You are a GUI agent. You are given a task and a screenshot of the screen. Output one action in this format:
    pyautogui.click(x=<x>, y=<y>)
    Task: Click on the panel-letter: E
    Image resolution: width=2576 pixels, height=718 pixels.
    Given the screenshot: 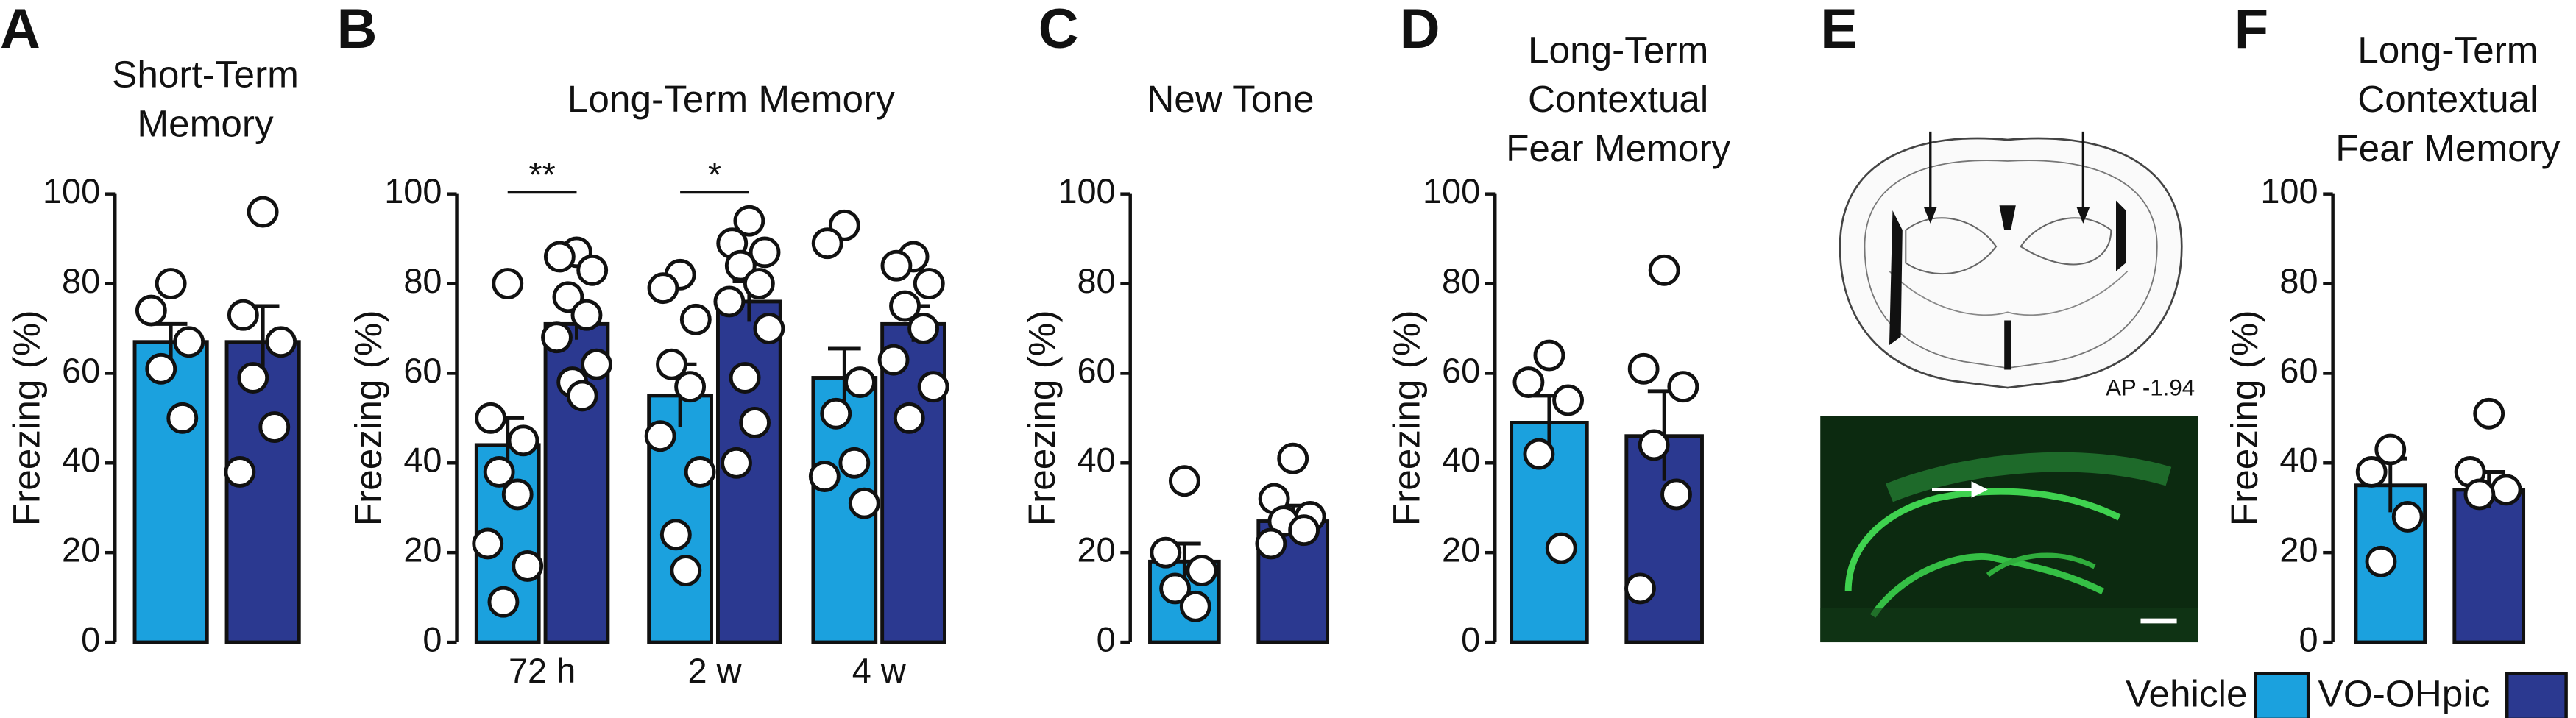 What is the action you would take?
    pyautogui.click(x=1839, y=30)
    